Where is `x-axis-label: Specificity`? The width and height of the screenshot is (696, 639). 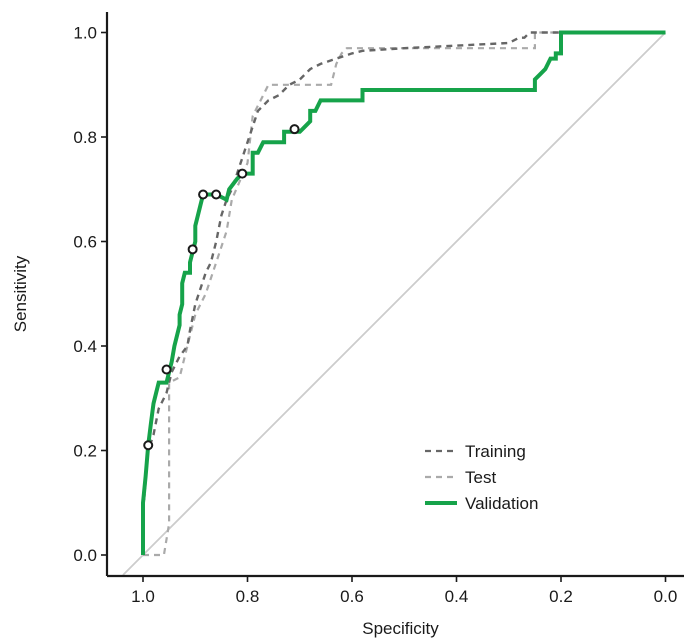 x-axis-label: Specificity is located at coordinates (400, 628).